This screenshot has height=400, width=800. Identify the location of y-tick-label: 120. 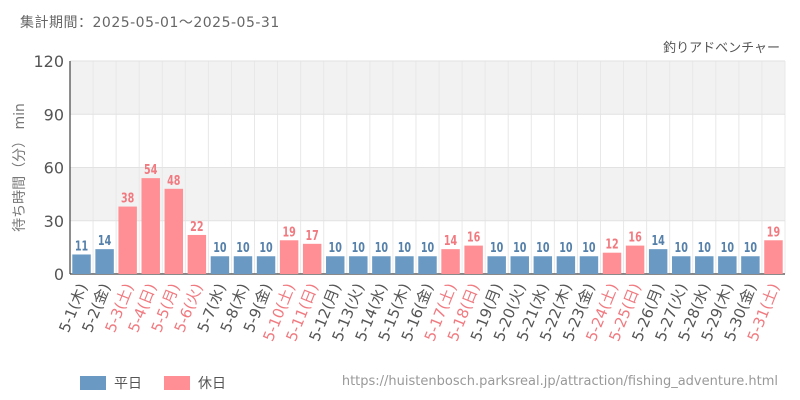
(48, 61).